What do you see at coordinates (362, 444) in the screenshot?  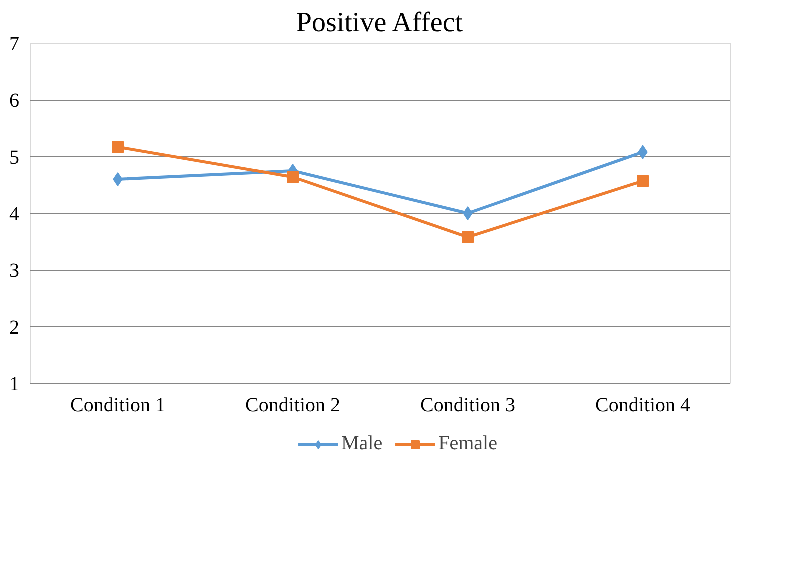 I see `legend-label: Male` at bounding box center [362, 444].